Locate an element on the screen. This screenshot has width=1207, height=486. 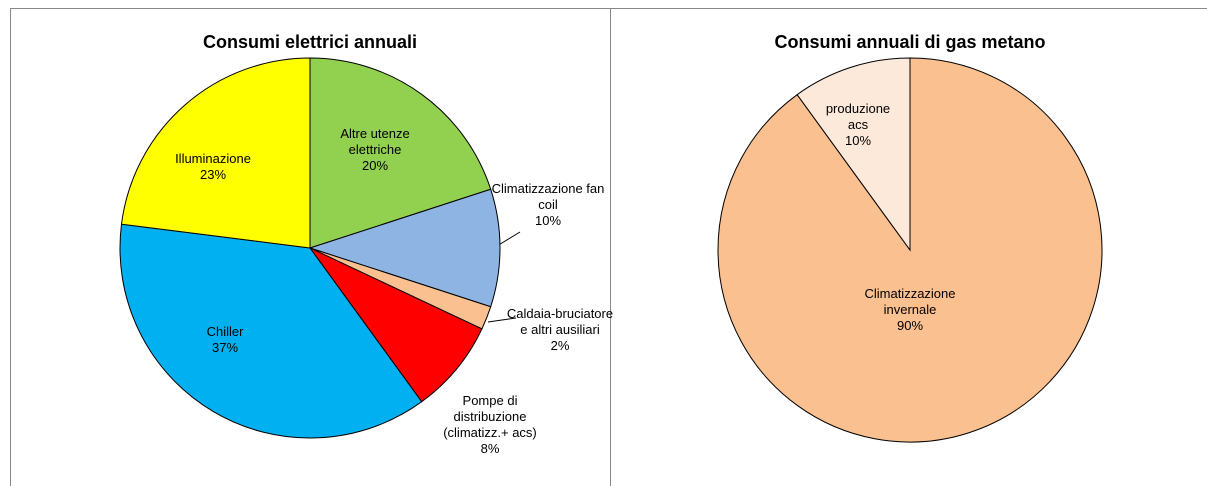
slice-label: Chiller 37% is located at coordinates (225, 340).